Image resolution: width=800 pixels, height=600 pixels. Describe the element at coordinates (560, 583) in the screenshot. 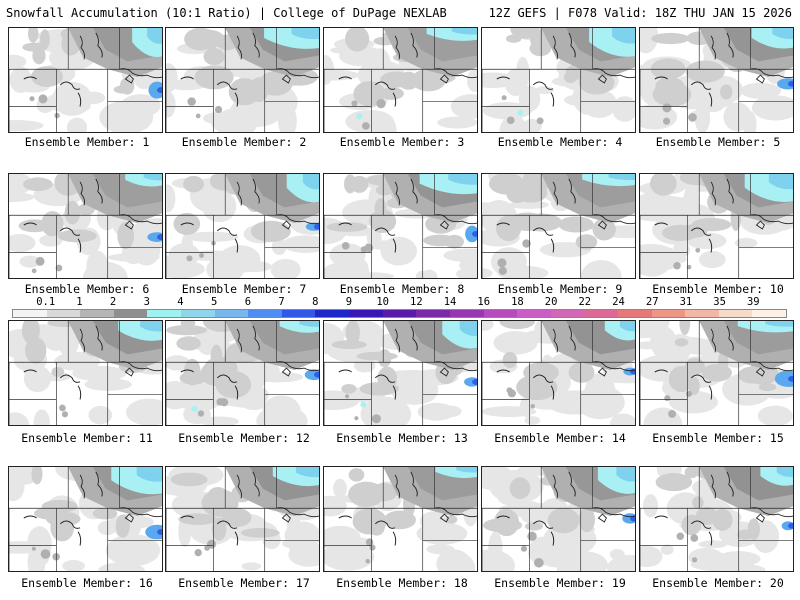

I see `ensemble-member-label: Ensemble Member: 19` at that location.